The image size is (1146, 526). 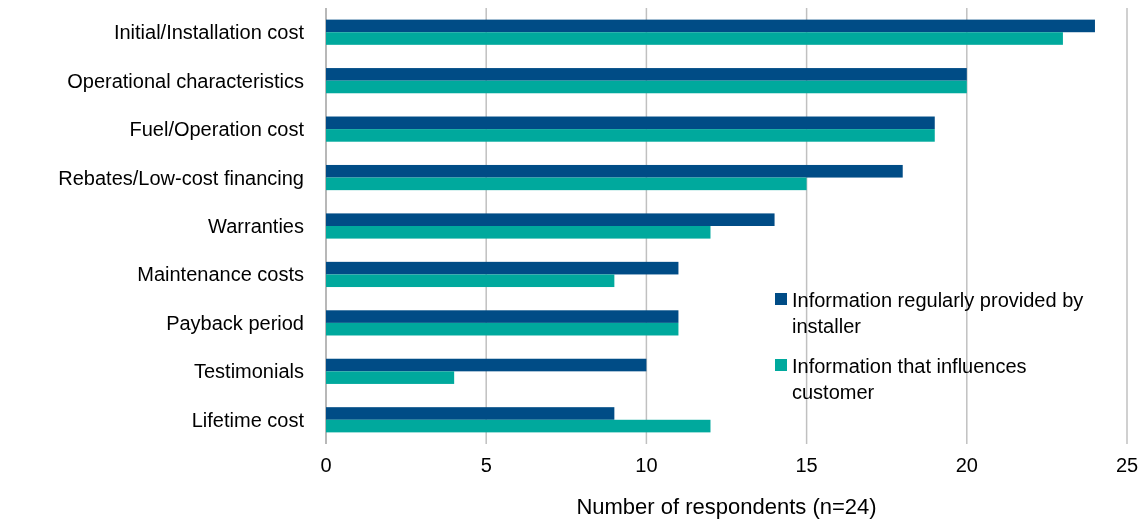 I want to click on y-tick-label: Fuel/Operation cost, so click(x=217, y=129).